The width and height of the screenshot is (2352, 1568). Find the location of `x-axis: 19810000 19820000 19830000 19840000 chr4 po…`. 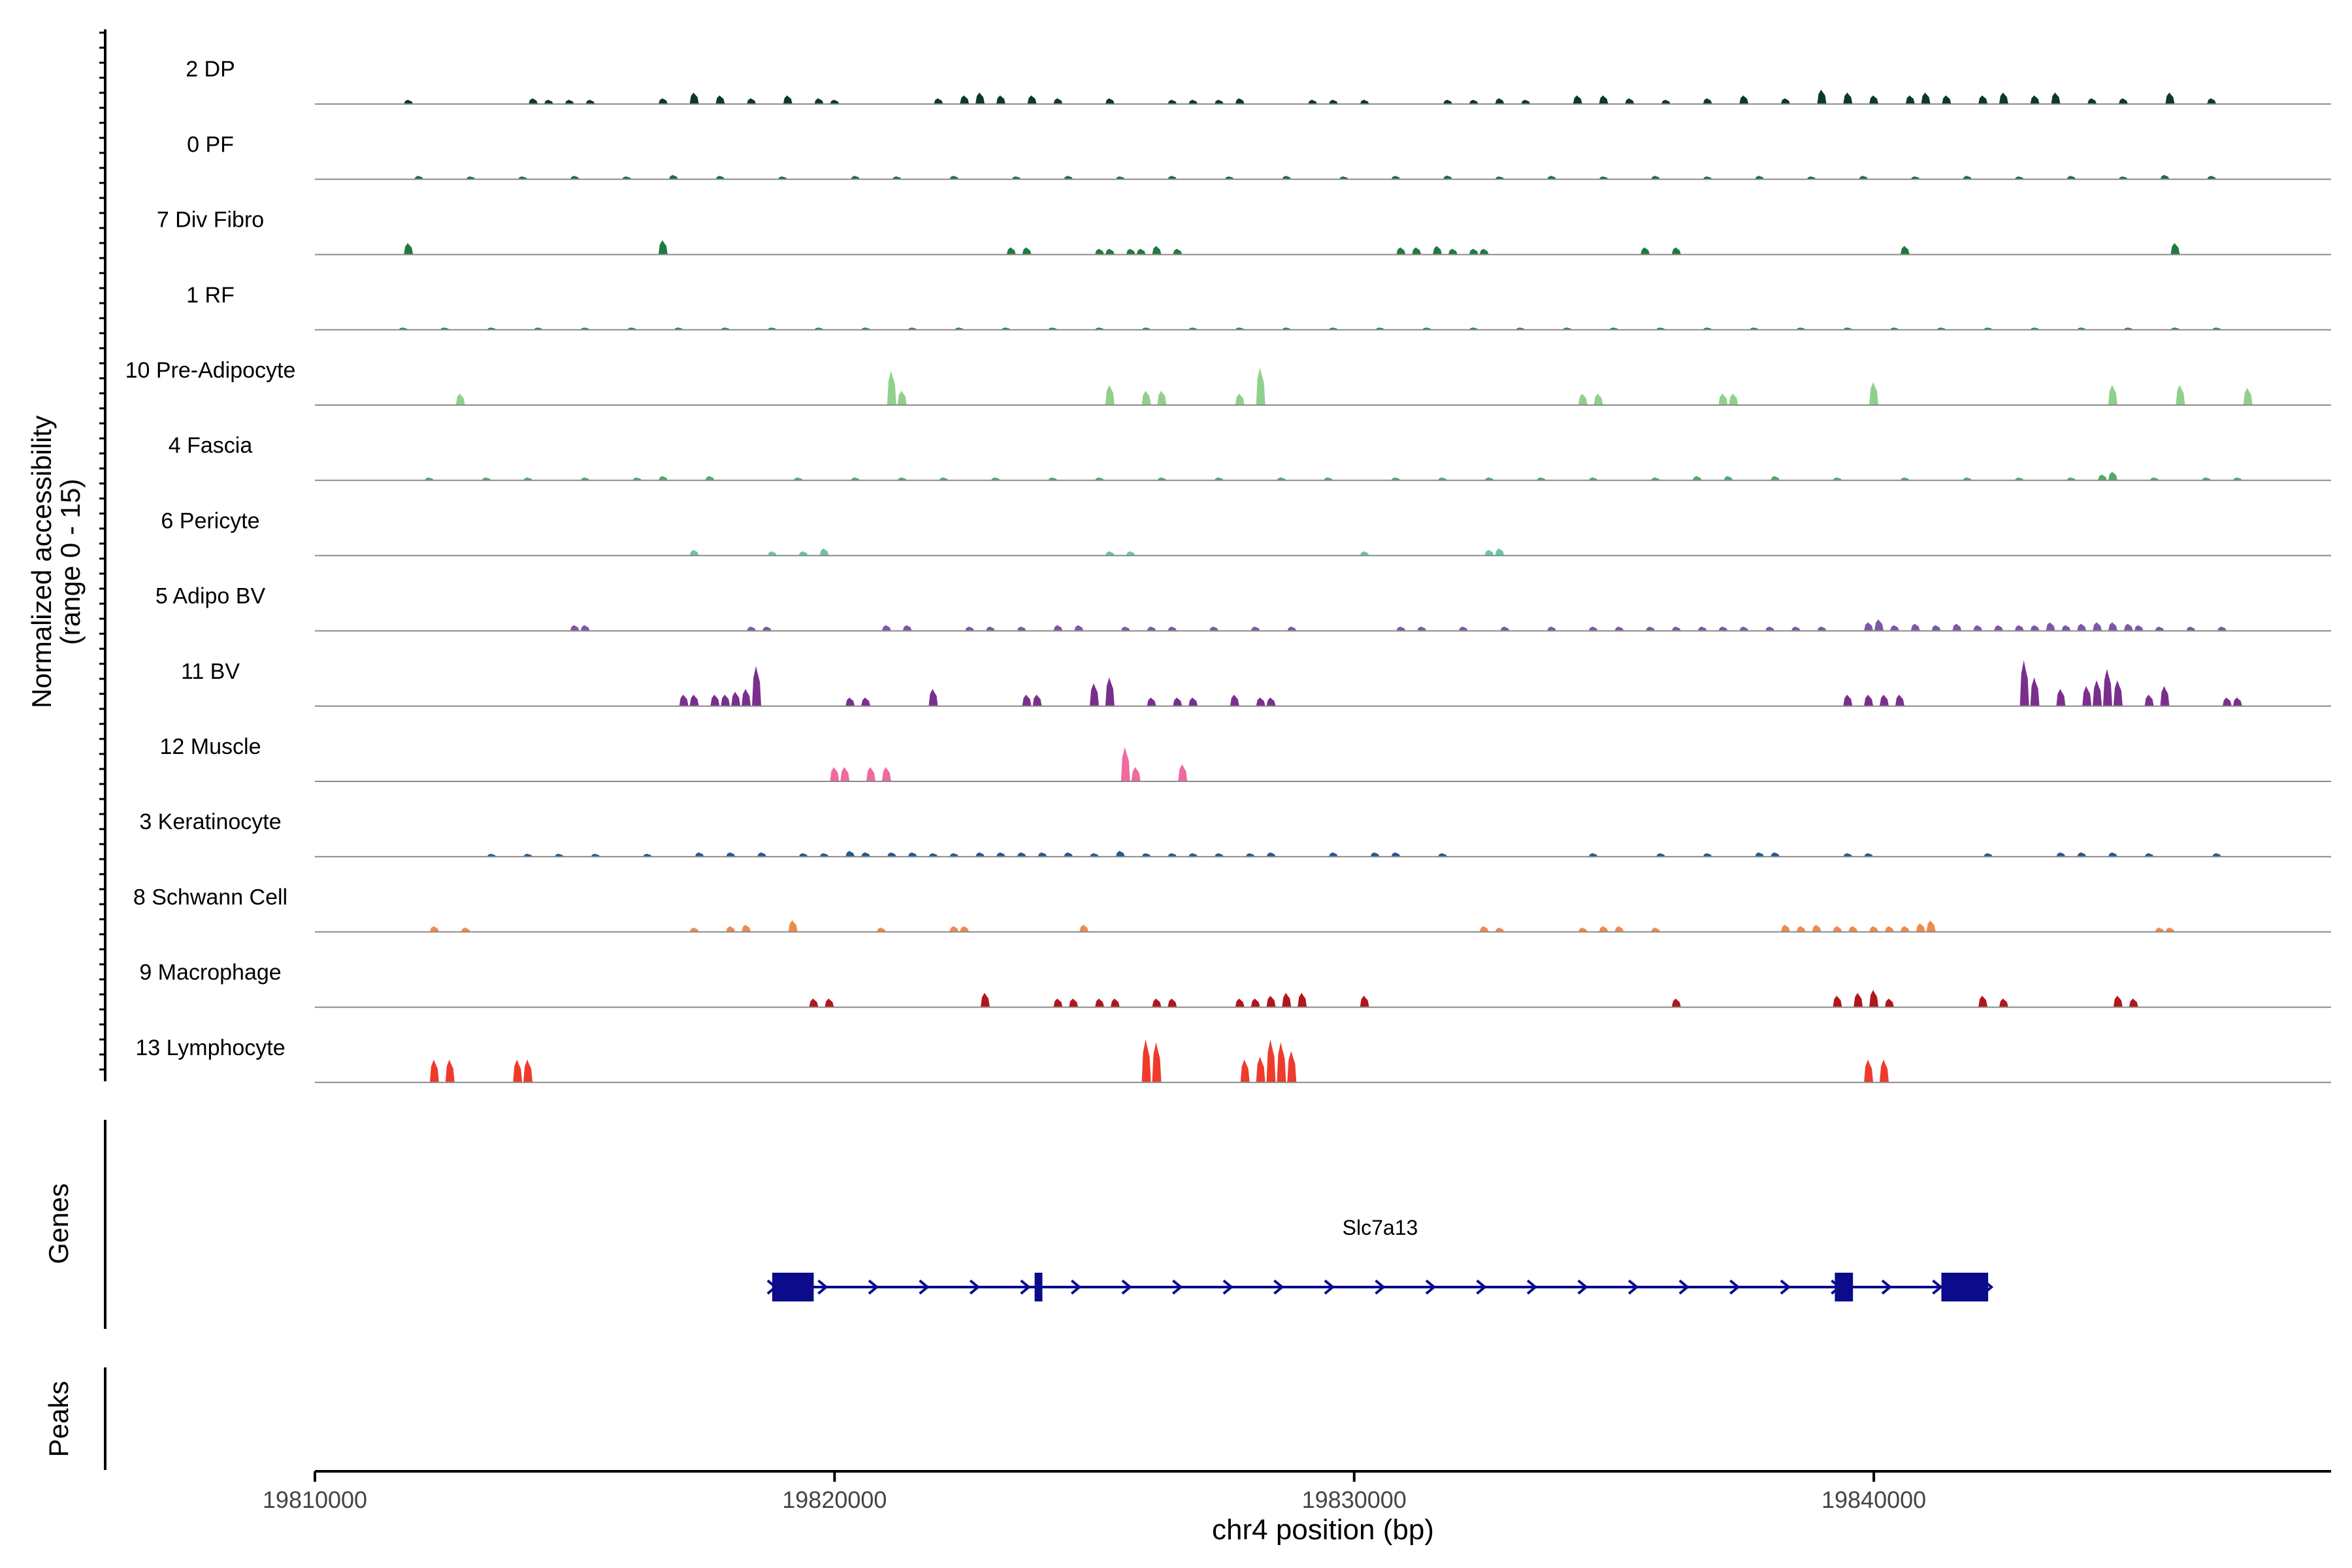

x-axis: 19810000 19820000 19830000 19840000 chr4 po… is located at coordinates (1297, 1508).